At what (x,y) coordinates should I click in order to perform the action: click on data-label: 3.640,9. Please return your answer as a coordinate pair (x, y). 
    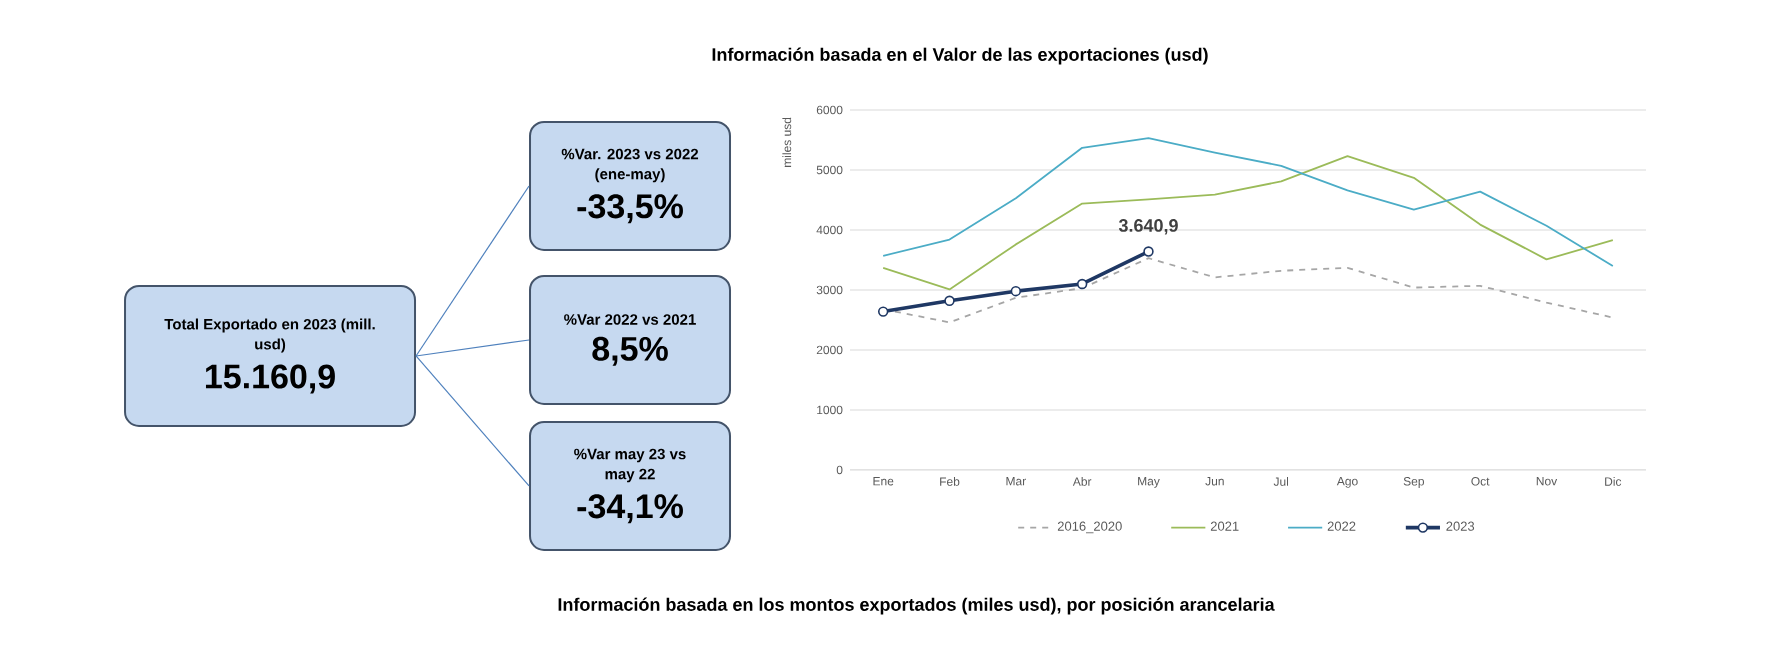
    Looking at the image, I should click on (1148, 227).